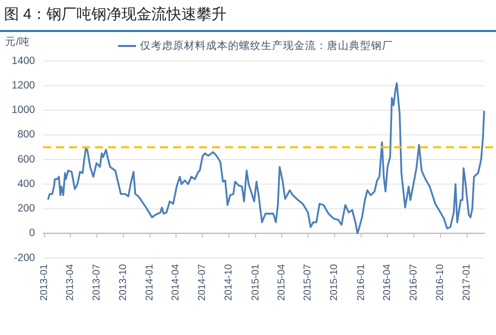 This screenshot has width=496, height=335. I want to click on x-tick-label: 2016-07, so click(414, 282).